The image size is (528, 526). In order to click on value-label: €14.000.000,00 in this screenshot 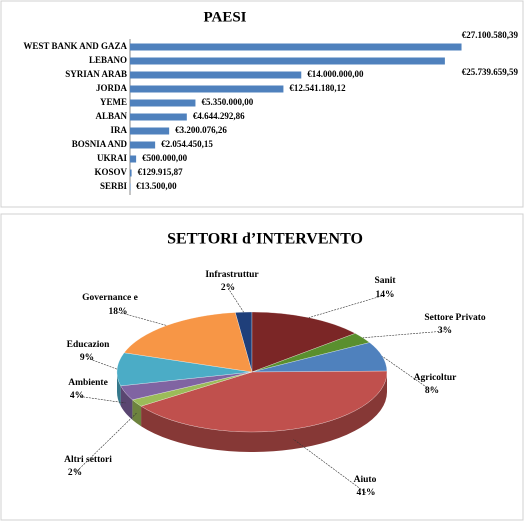, I will do `click(335, 74)`.